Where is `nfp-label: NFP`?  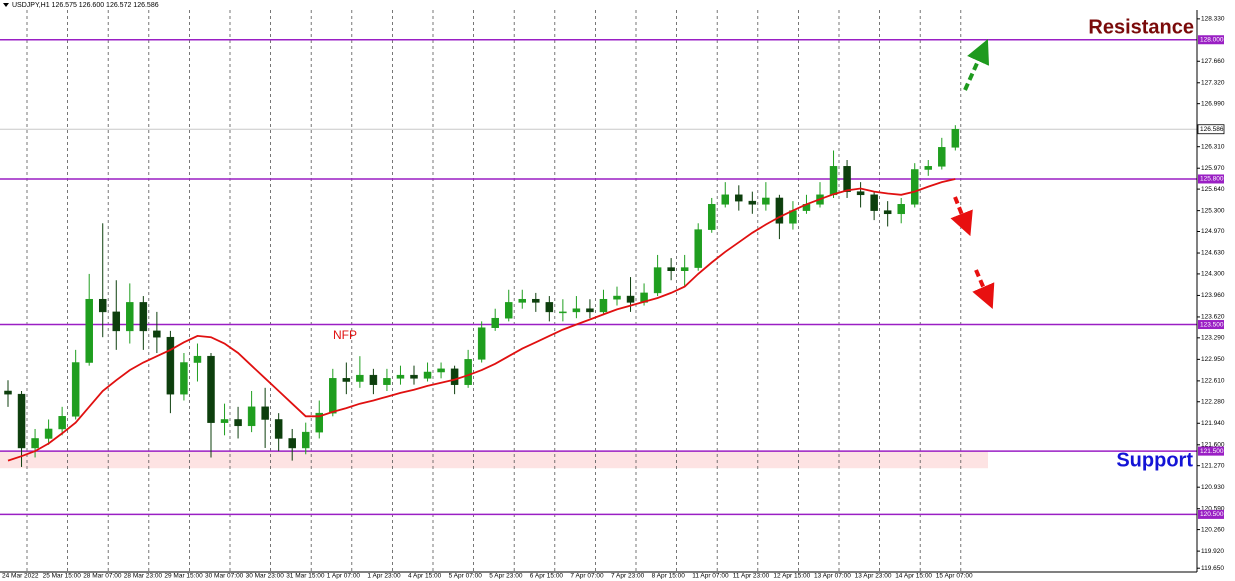 nfp-label: NFP is located at coordinates (345, 335).